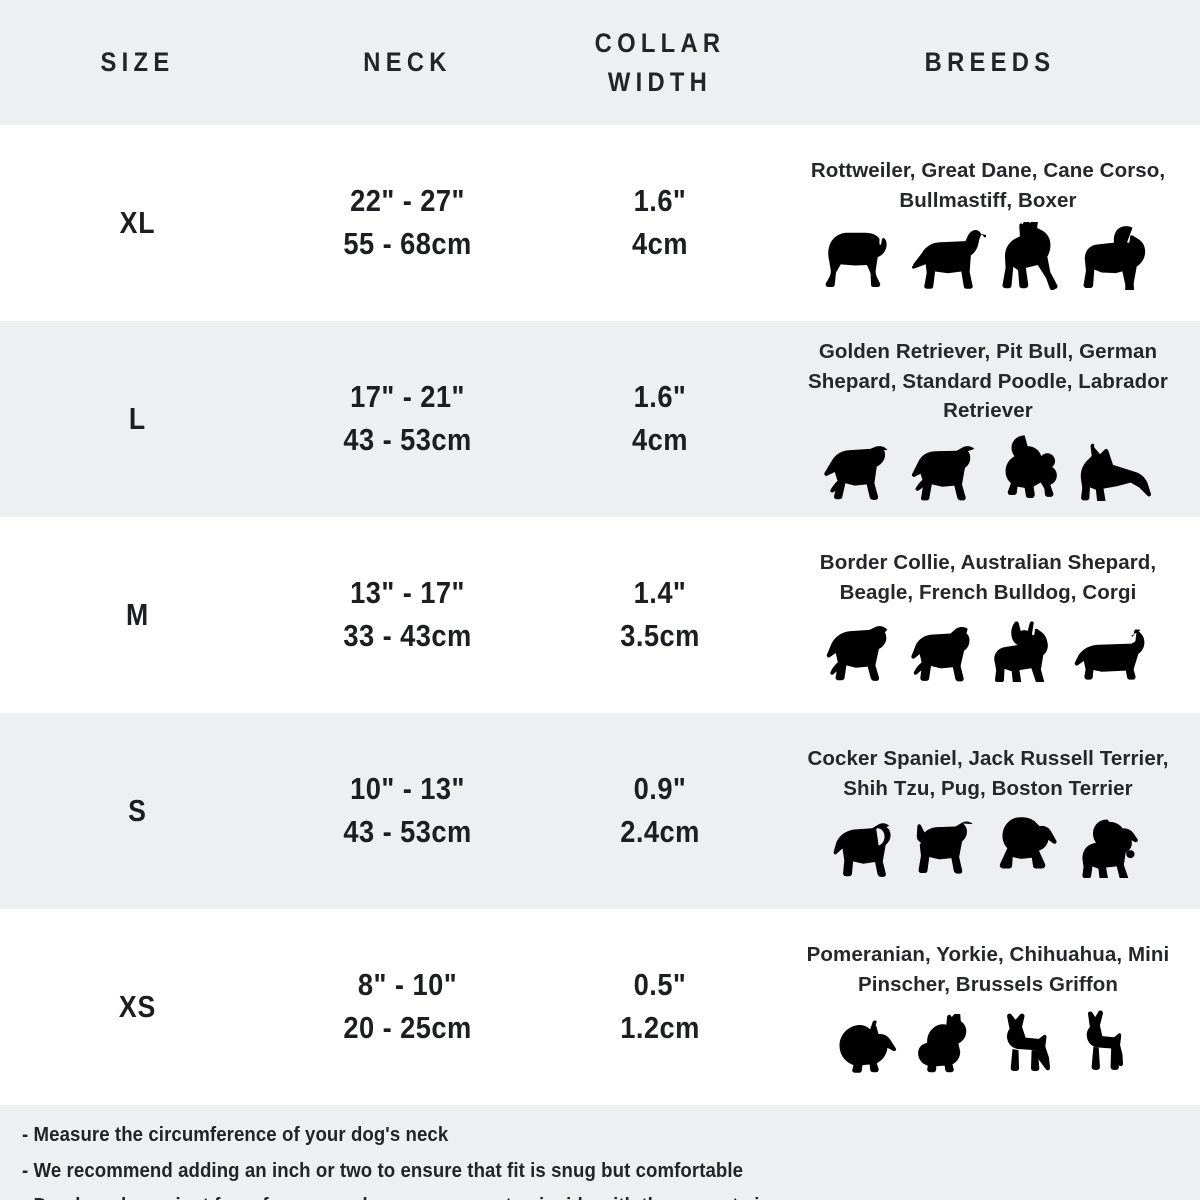 The height and width of the screenshot is (1200, 1200). I want to click on border-collie-icon, so click(857, 654).